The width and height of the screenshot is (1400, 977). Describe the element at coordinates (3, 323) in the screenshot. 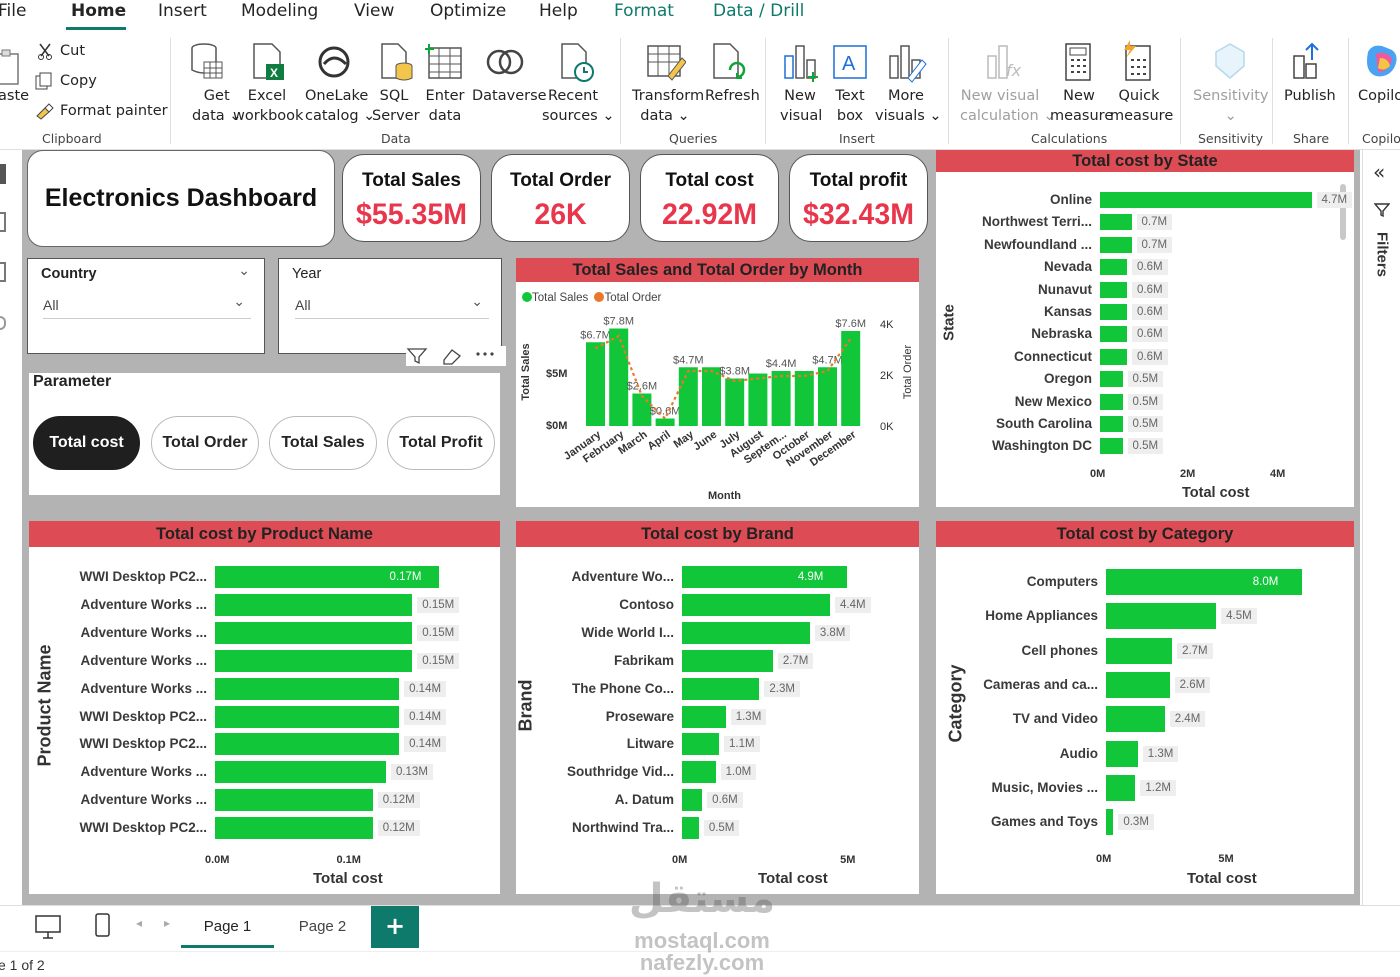

I see `dax-view-icon` at that location.